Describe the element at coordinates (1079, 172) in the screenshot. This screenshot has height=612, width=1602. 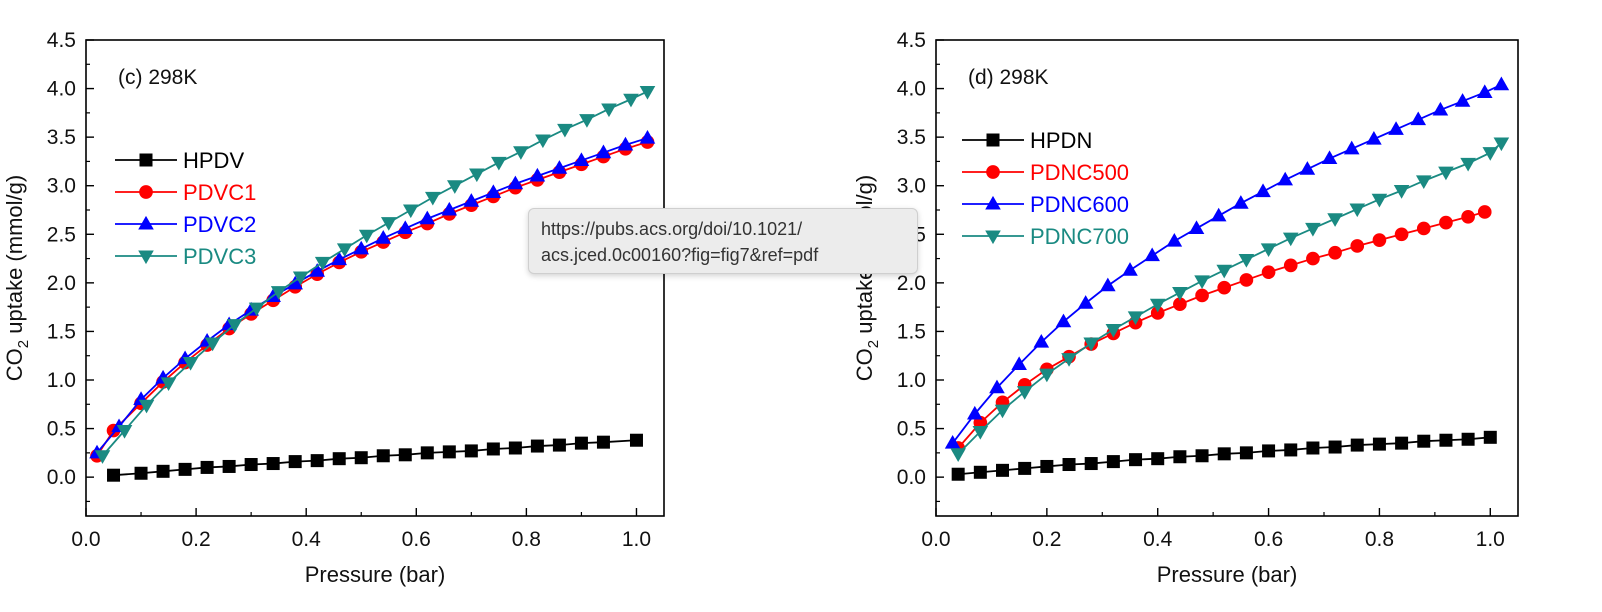
I see `legend-label: PDNC500` at that location.